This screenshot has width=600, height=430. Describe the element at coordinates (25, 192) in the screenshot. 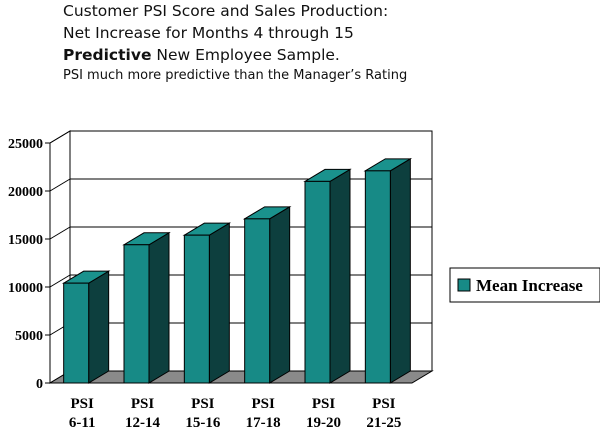

I see `y-tick-label: 20000` at that location.